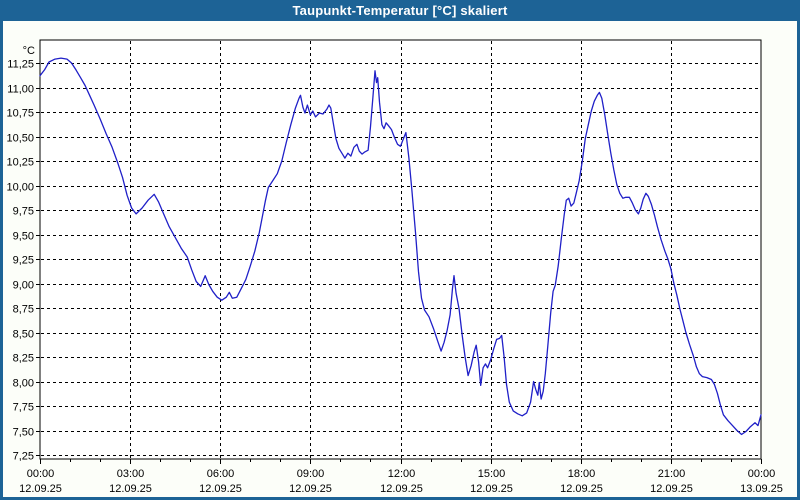 The width and height of the screenshot is (800, 500). What do you see at coordinates (20, 188) in the screenshot?
I see `y-tick-label: 10,00` at bounding box center [20, 188].